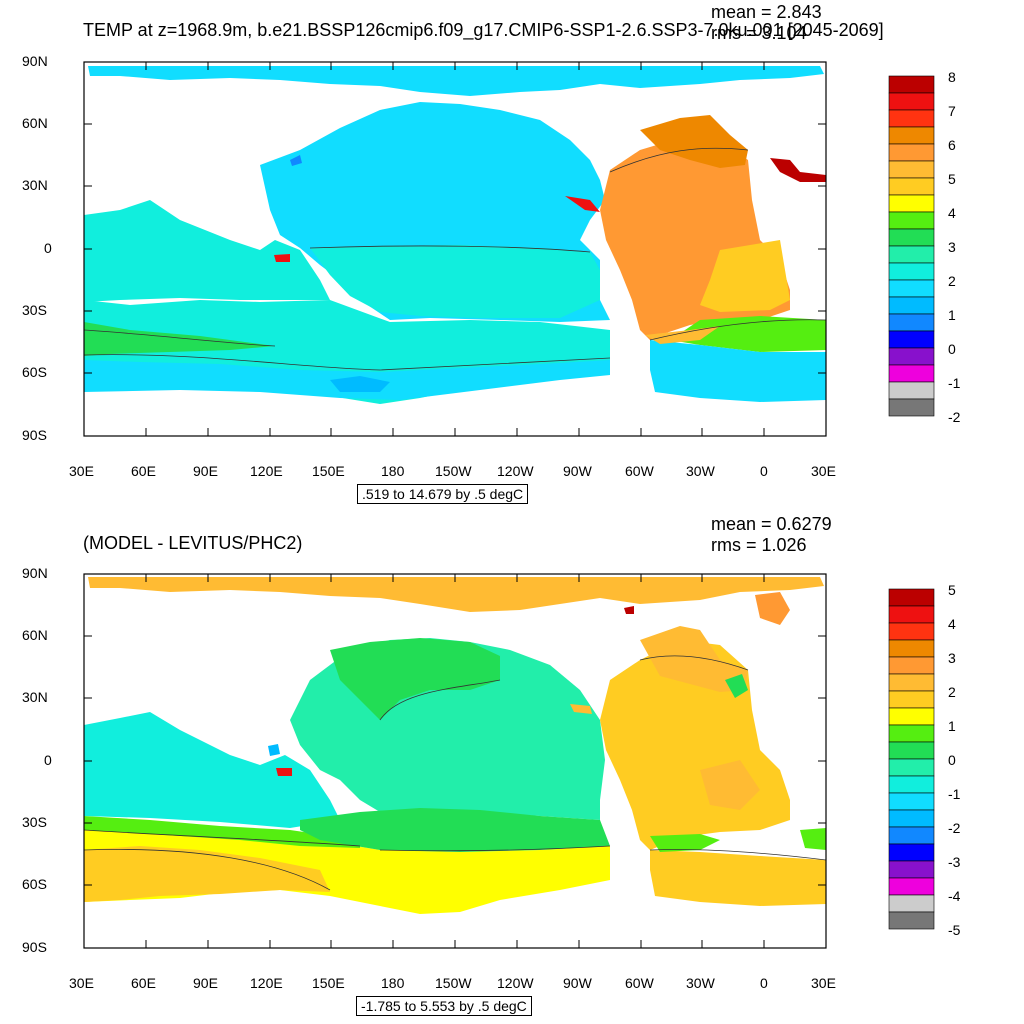 The image size is (1024, 1024). I want to click on top-lon-label: 150E, so click(328, 471).